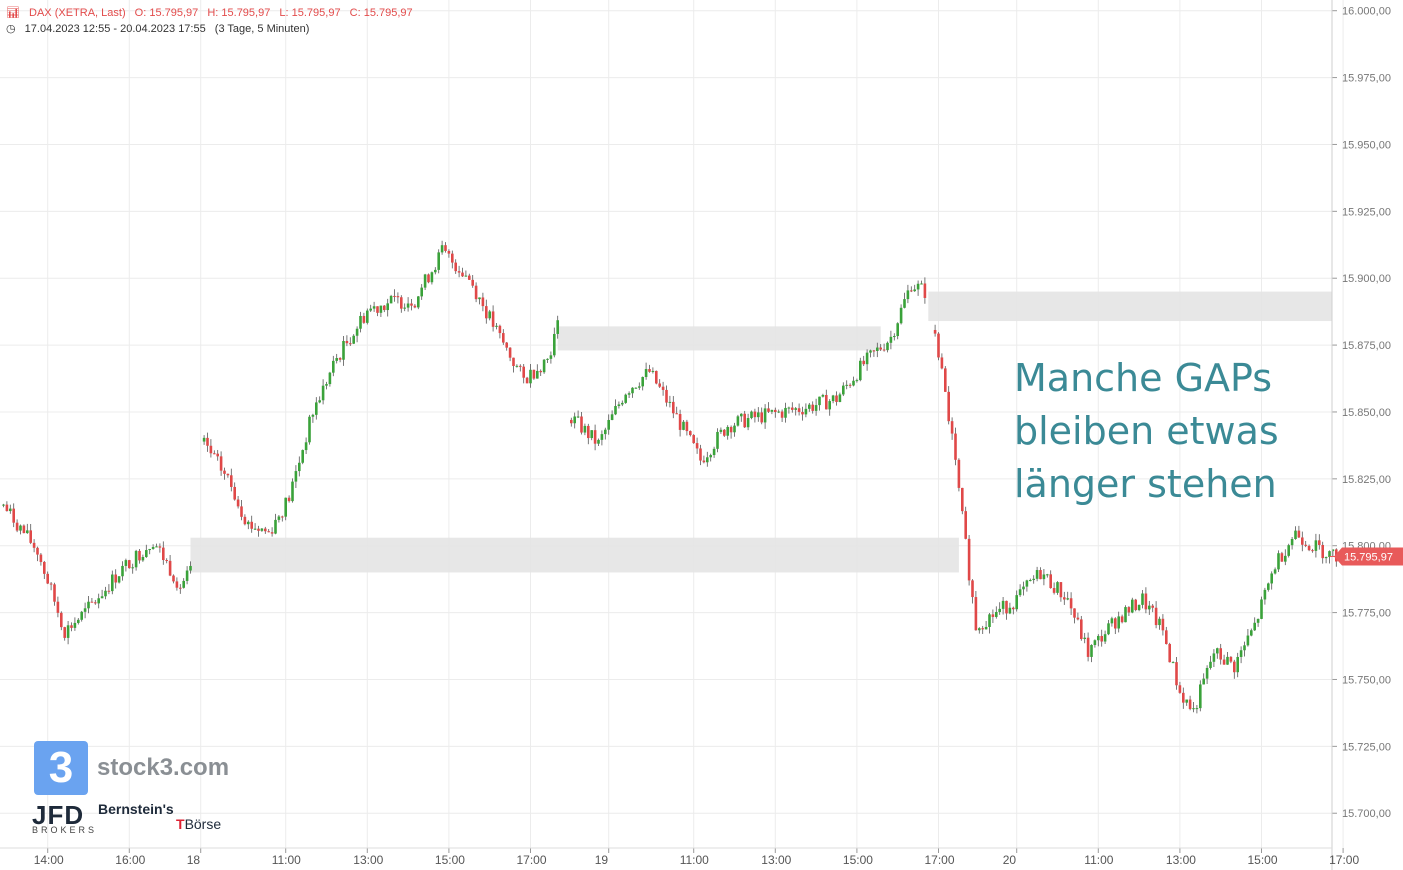  What do you see at coordinates (61, 768) in the screenshot?
I see `stock3-logo: 3` at bounding box center [61, 768].